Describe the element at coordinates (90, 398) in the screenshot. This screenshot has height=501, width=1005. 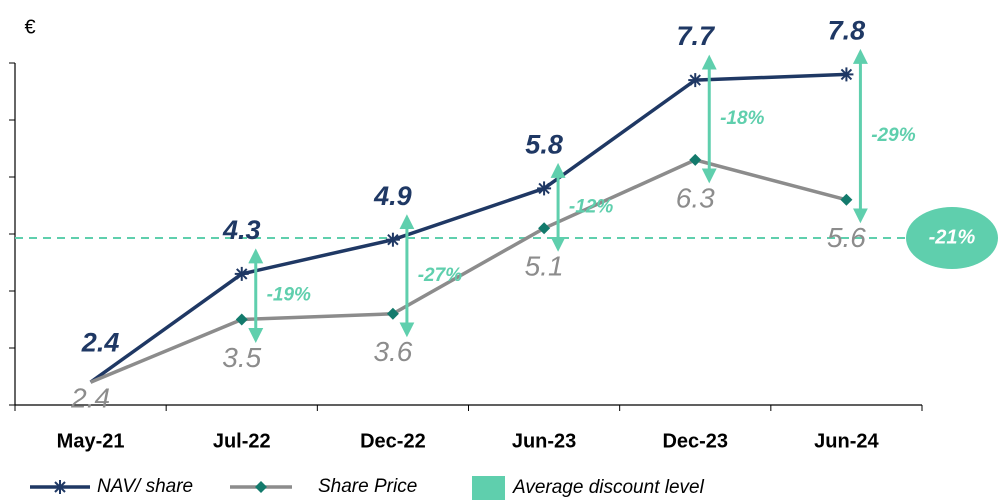
I see `share-label: 2.4` at that location.